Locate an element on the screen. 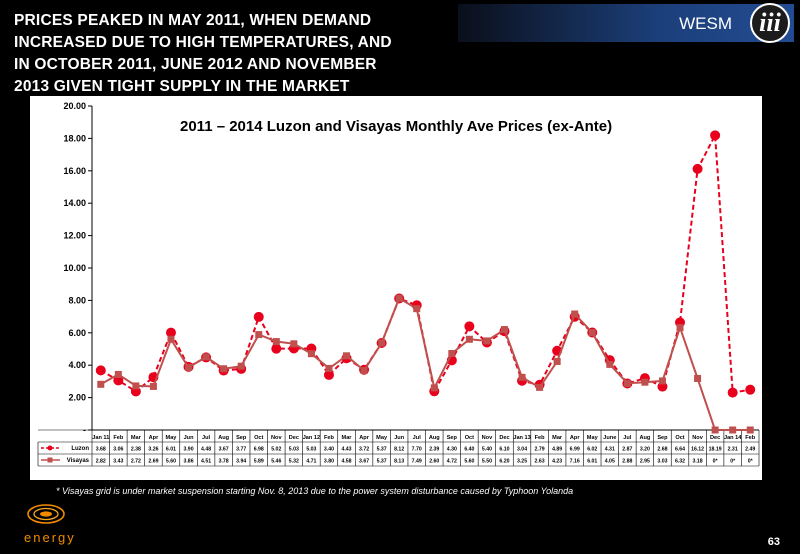  logo-text: energy is located at coordinates (50, 537).